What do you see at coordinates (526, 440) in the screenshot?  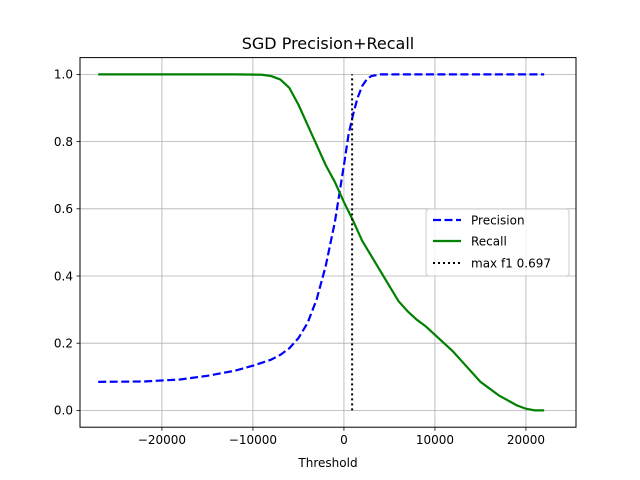 I see `x-tick-label-4: 20000` at bounding box center [526, 440].